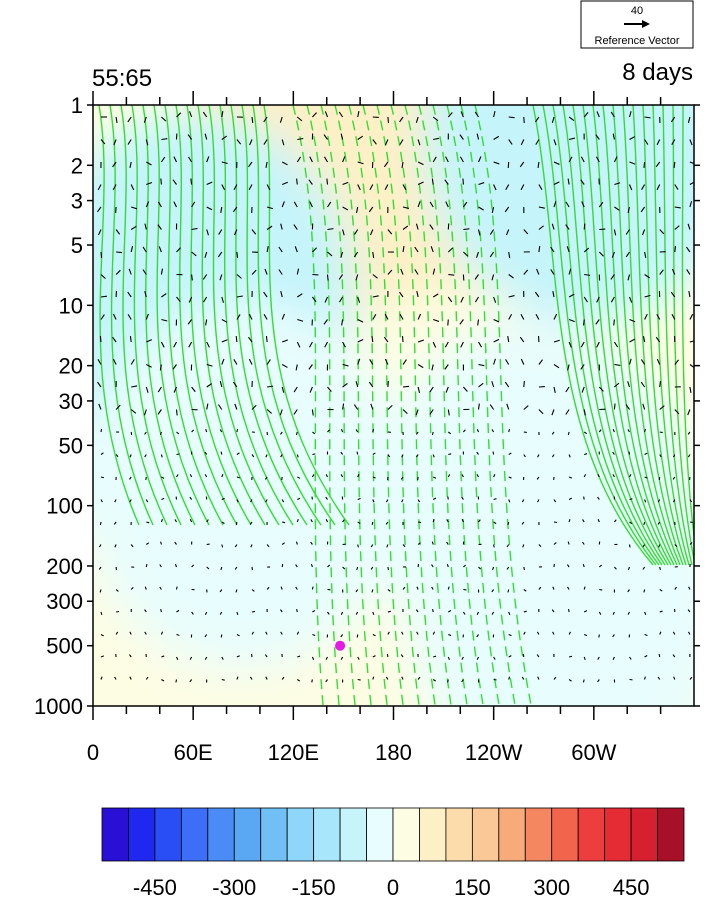  What do you see at coordinates (71, 305) in the screenshot?
I see `y-tick-label: 10` at bounding box center [71, 305].